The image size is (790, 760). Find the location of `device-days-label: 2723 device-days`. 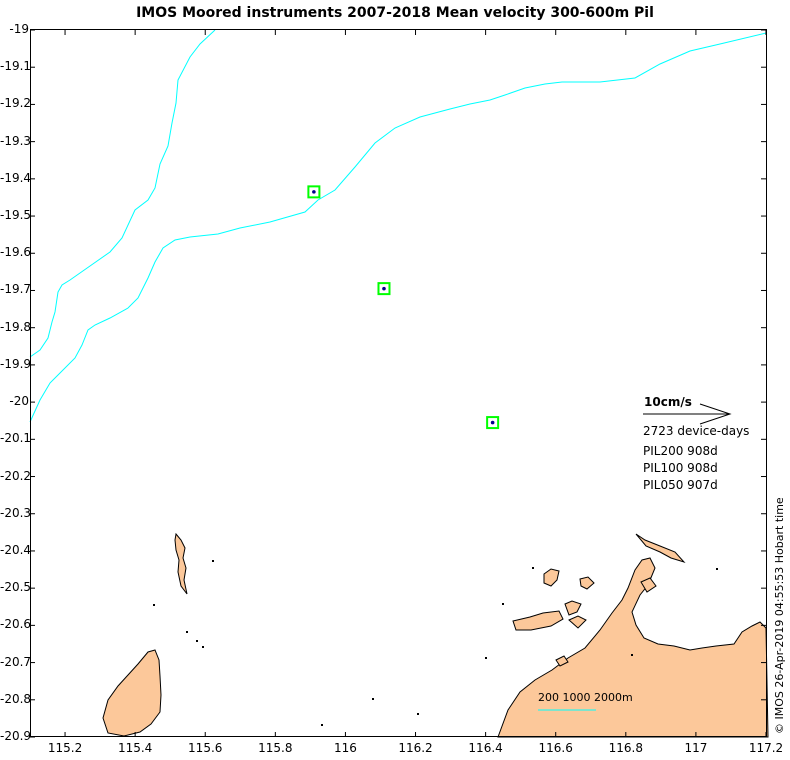

device-days-label: 2723 device-days is located at coordinates (696, 431).